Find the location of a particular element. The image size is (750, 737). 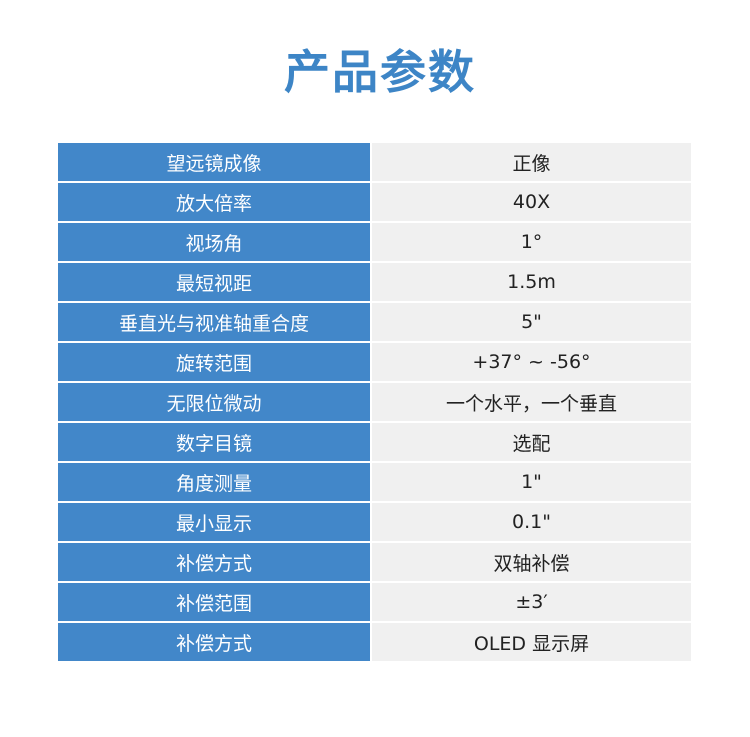

table-row: 补偿方式 OLED 显示屏 is located at coordinates (374, 642).